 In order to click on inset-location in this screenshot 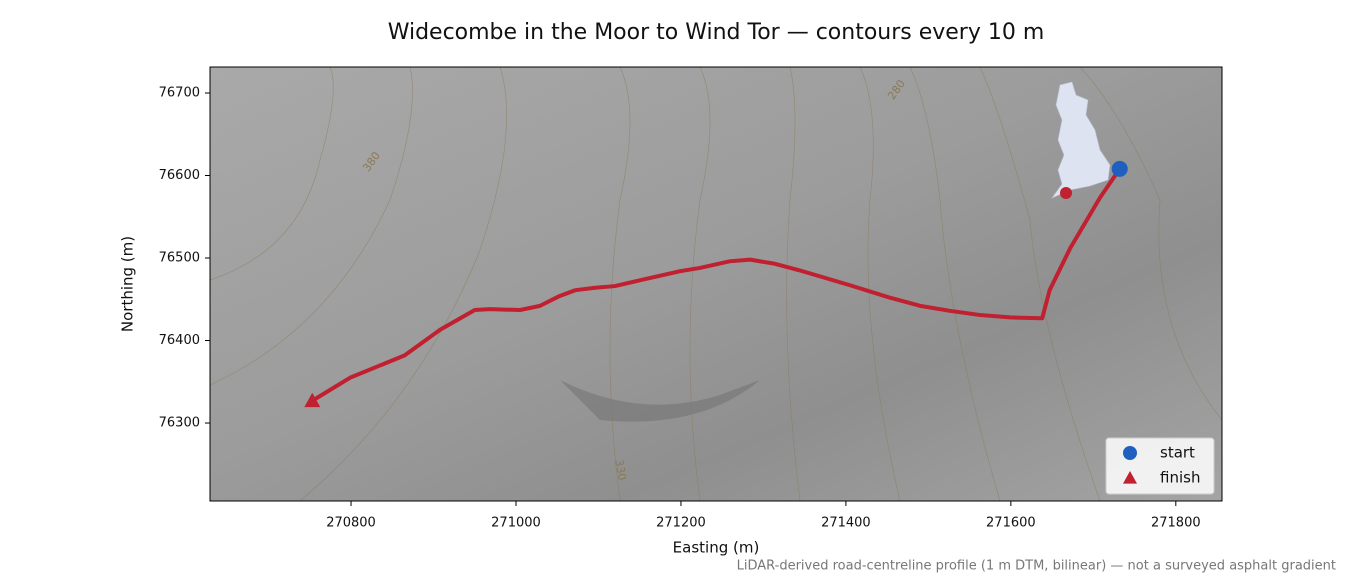, I will do `click(1066, 193)`.